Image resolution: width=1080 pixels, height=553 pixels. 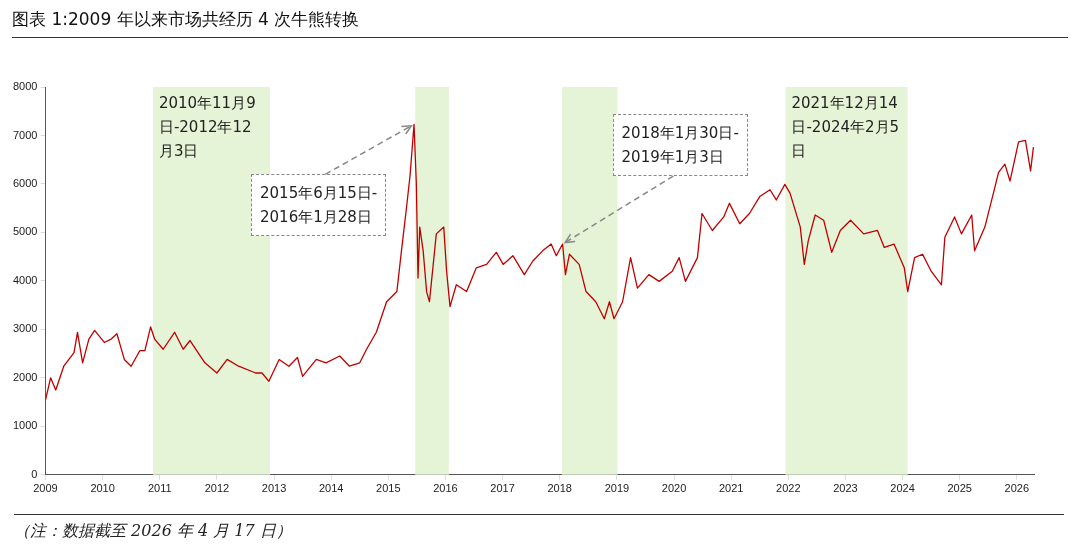 I want to click on x-tick-label: 2021, so click(x=731, y=488).